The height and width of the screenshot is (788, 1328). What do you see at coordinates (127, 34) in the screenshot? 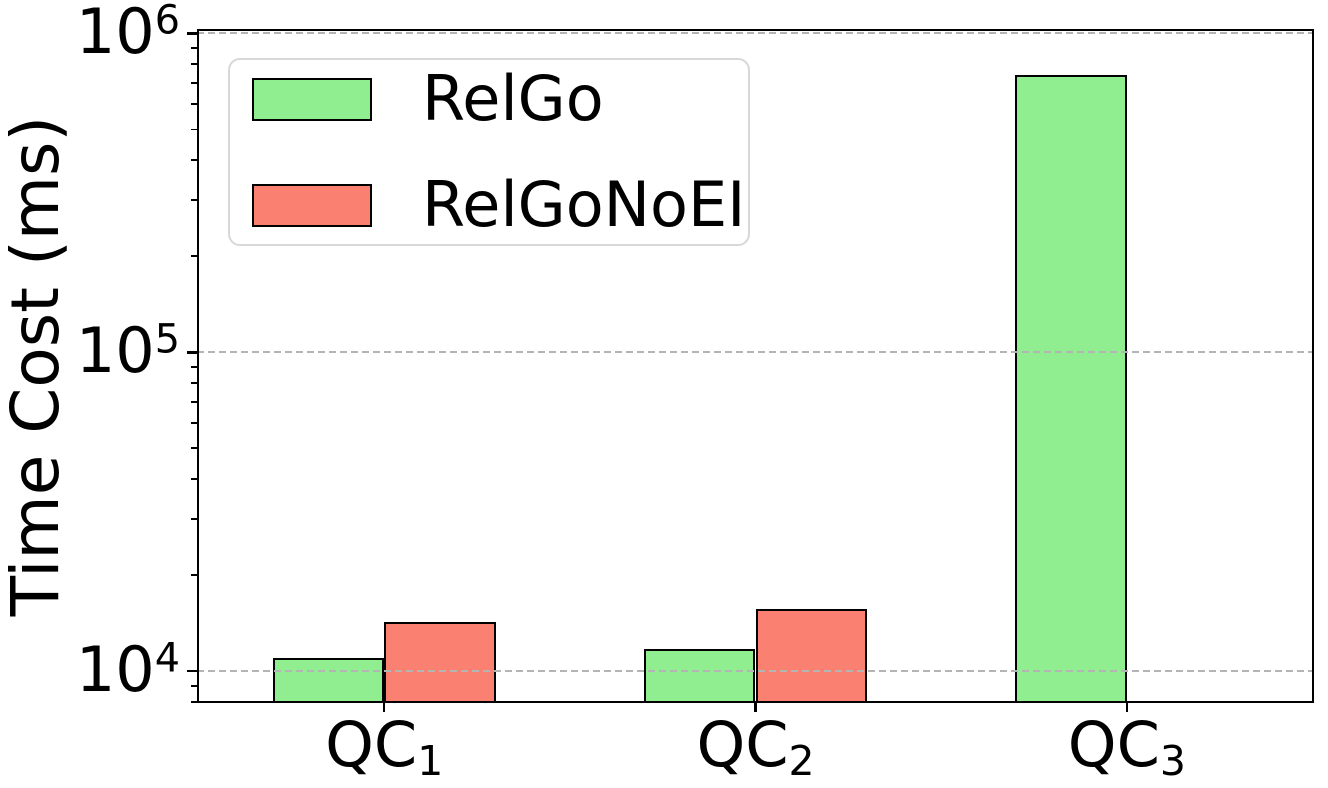
I see `y-tick-label-1e6: 106` at bounding box center [127, 34].